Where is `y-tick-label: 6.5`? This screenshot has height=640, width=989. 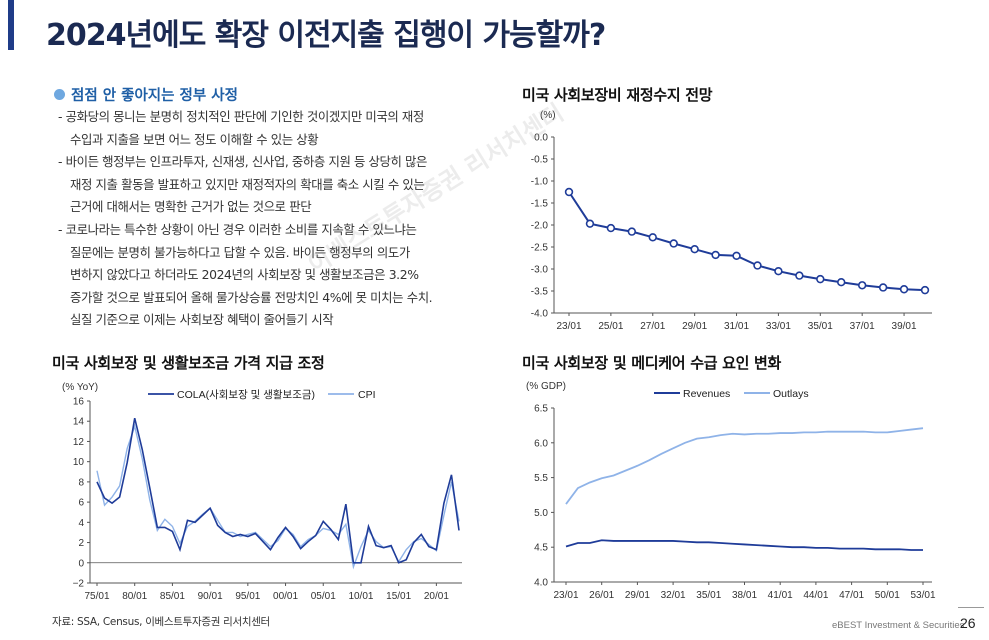
y-tick-label: 6.5 is located at coordinates (541, 409).